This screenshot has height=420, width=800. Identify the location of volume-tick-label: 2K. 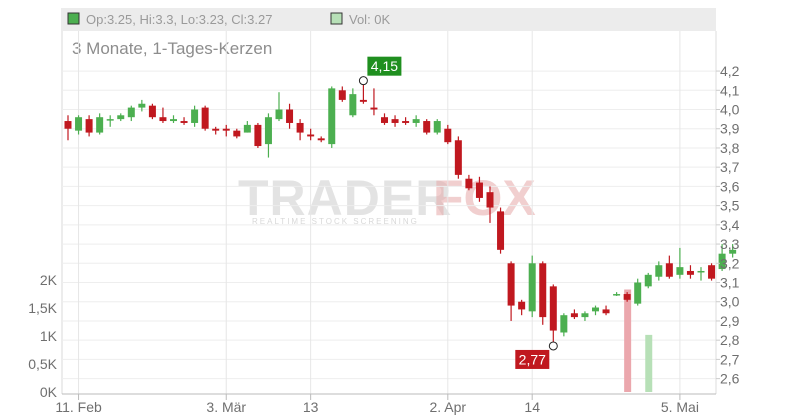
(49, 280).